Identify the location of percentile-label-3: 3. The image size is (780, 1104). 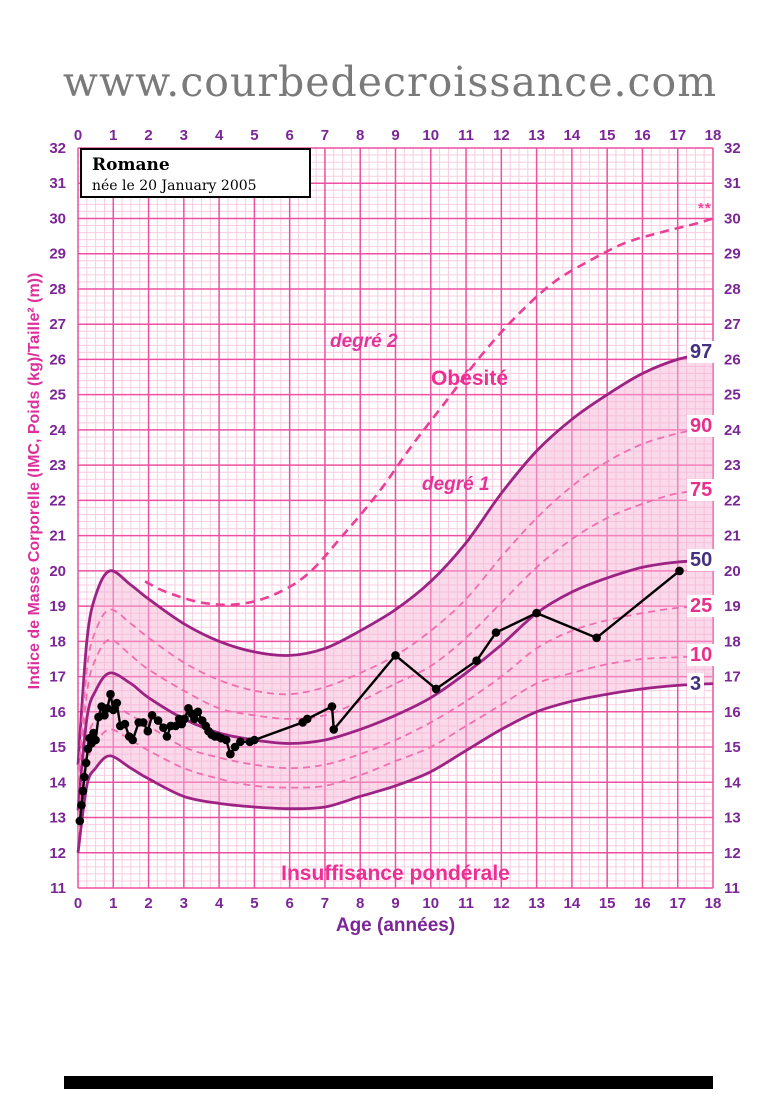
(696, 683).